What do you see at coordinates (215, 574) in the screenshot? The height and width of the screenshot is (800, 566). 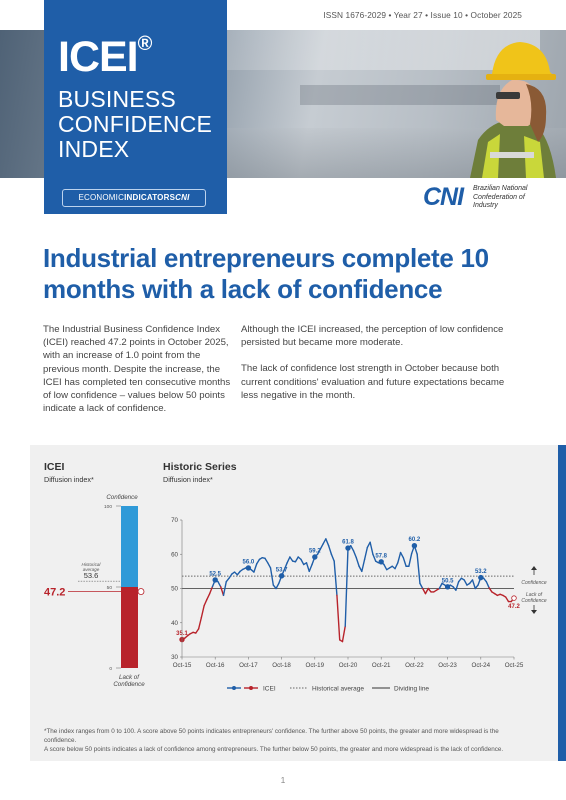 I see `data-label: 52.5` at bounding box center [215, 574].